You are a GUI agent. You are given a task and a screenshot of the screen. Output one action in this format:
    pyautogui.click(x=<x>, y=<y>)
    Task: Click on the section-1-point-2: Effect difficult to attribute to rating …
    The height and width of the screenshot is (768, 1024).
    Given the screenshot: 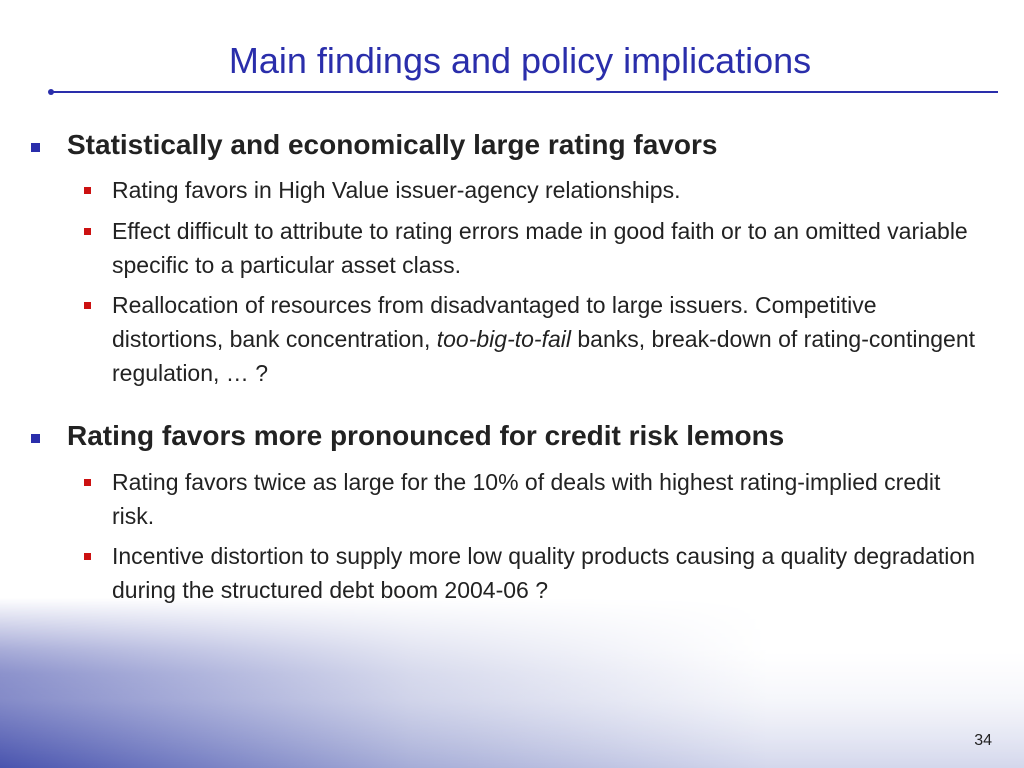 What is the action you would take?
    pyautogui.click(x=540, y=248)
    